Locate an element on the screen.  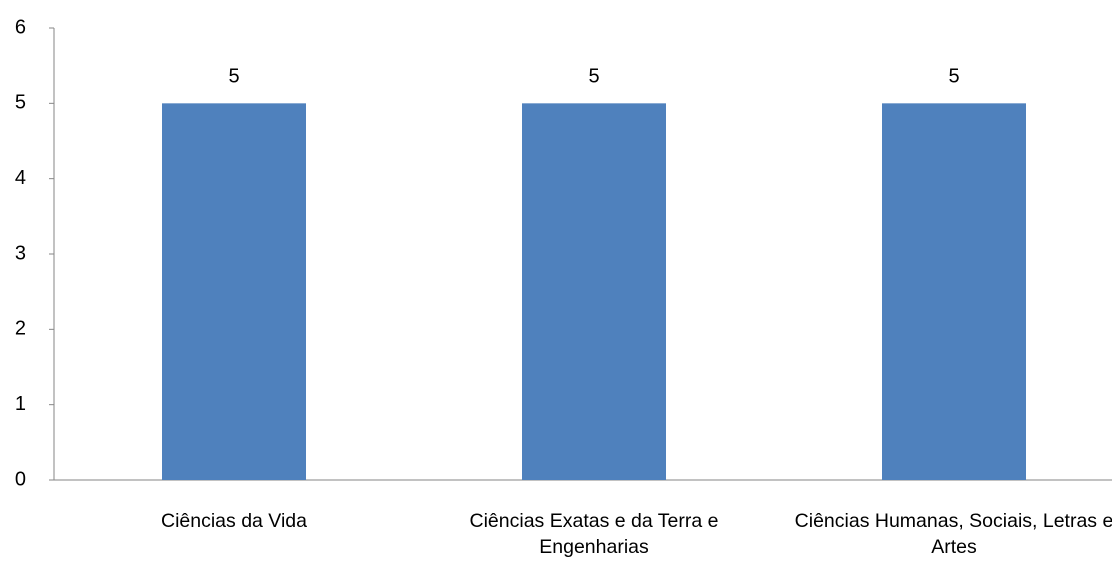
y-tick-label: 5 is located at coordinates (20, 103).